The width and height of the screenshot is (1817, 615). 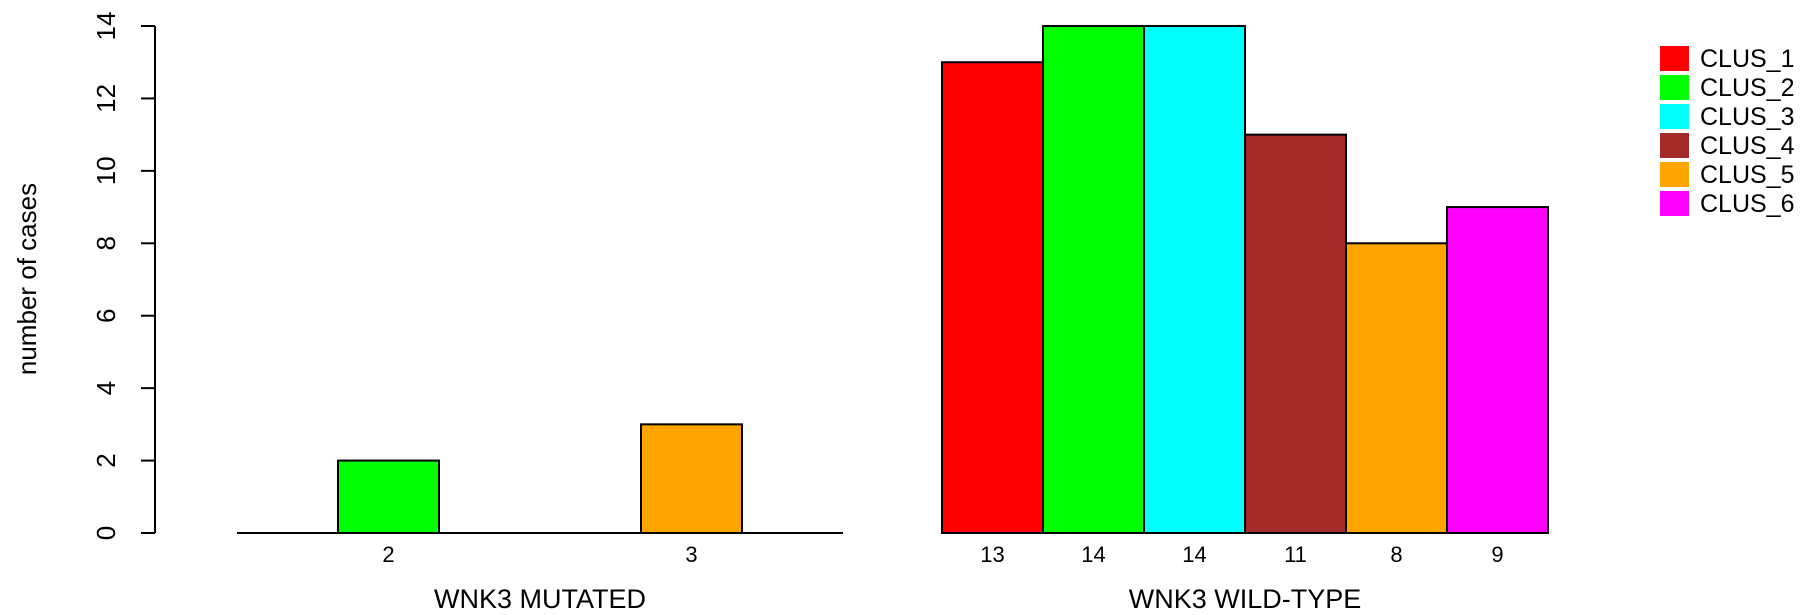 What do you see at coordinates (1747, 59) in the screenshot?
I see `legend-label: CLUS_1` at bounding box center [1747, 59].